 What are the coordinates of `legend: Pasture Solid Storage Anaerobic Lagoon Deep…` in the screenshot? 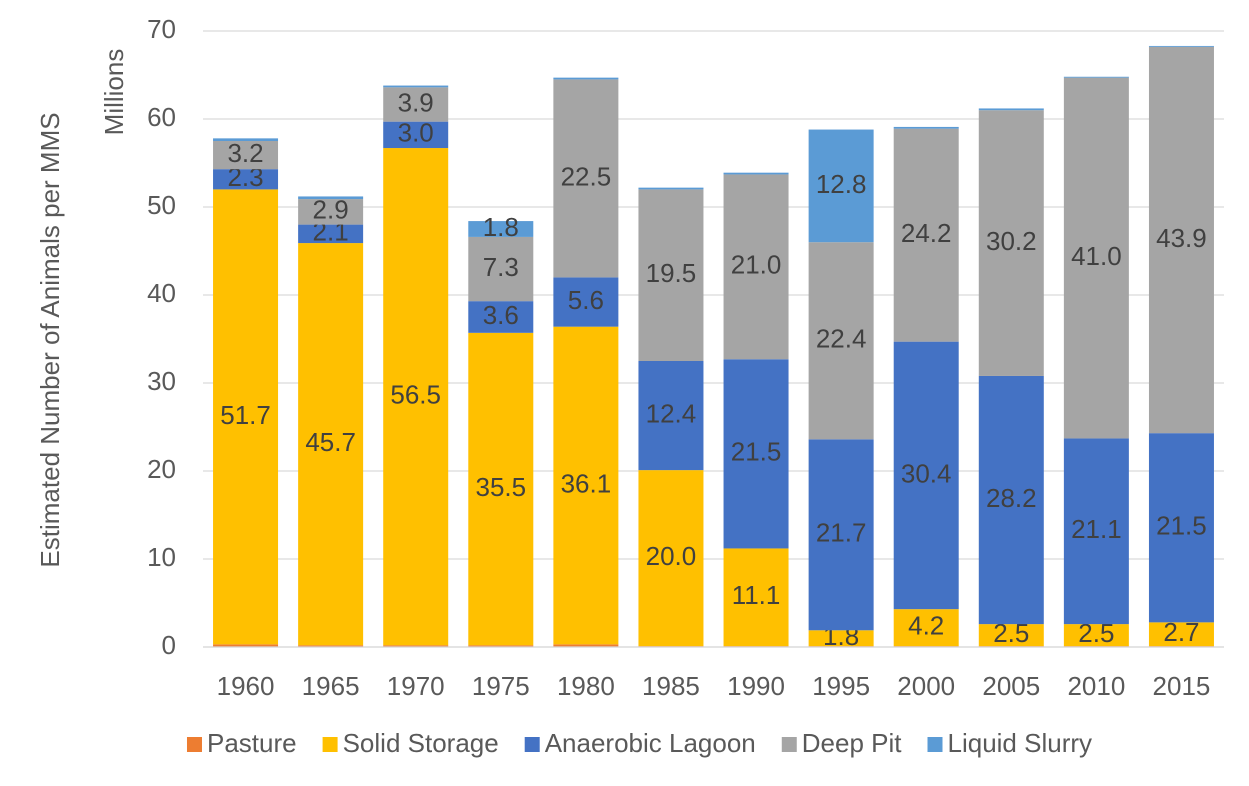 It's located at (639, 743).